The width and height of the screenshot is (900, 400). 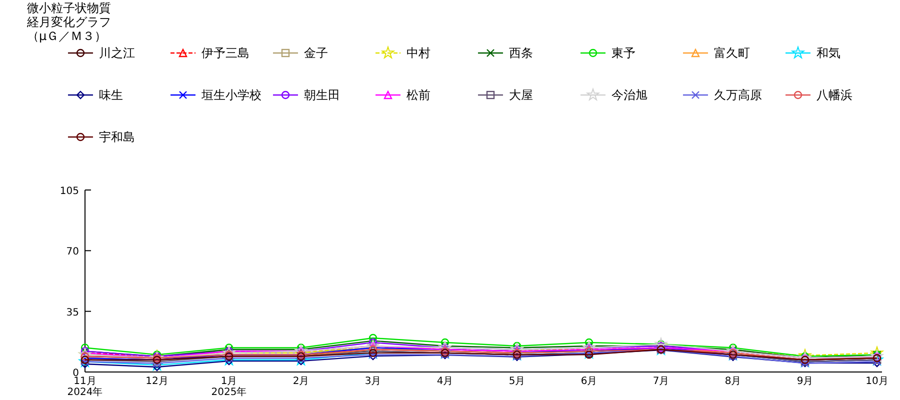 I want to click on legend-label: 味生, so click(x=111, y=95).